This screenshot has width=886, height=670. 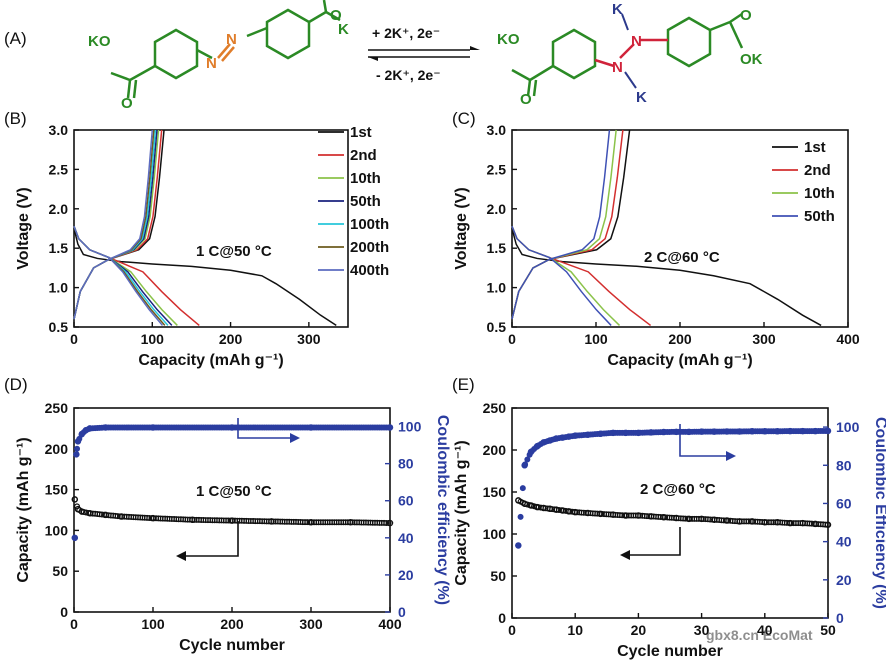 What do you see at coordinates (639, 630) in the screenshot?
I see `x-tick-label-e: 20` at bounding box center [639, 630].